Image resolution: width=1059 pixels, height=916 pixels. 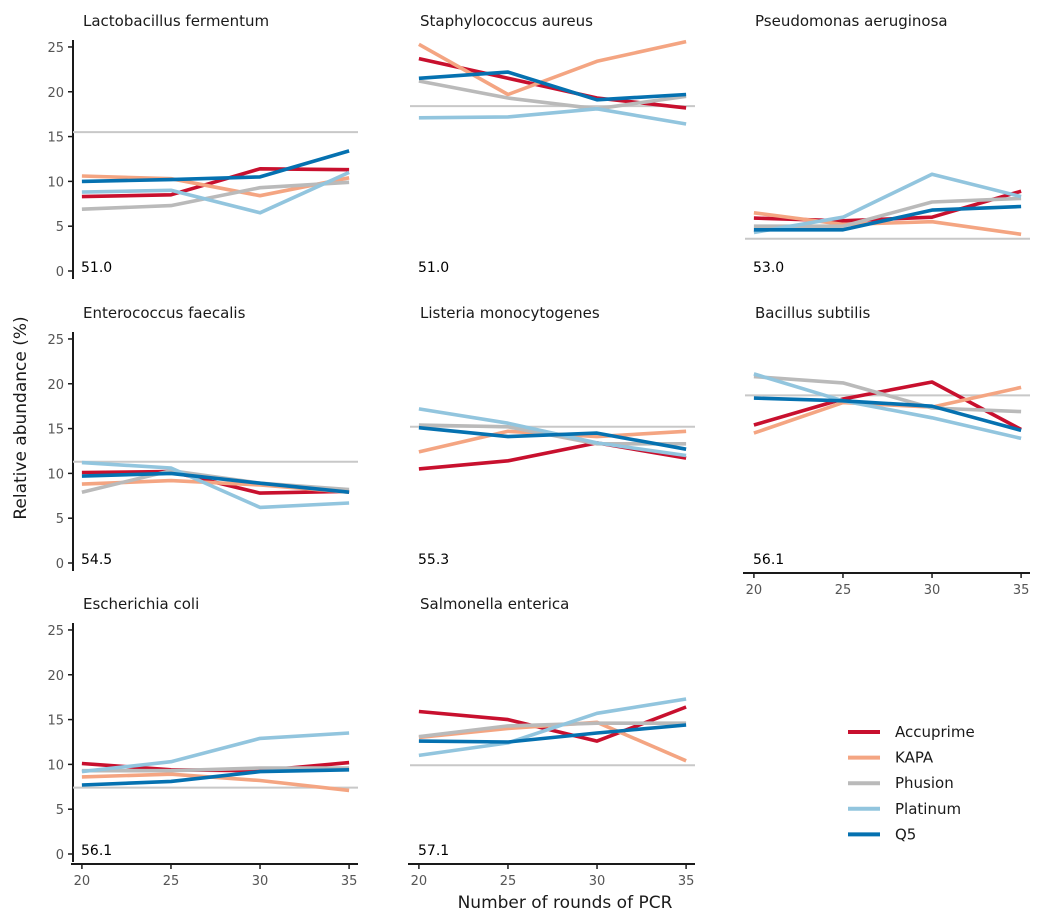 What do you see at coordinates (141, 604) in the screenshot?
I see `panel-7-title: Escherichia coli` at bounding box center [141, 604].